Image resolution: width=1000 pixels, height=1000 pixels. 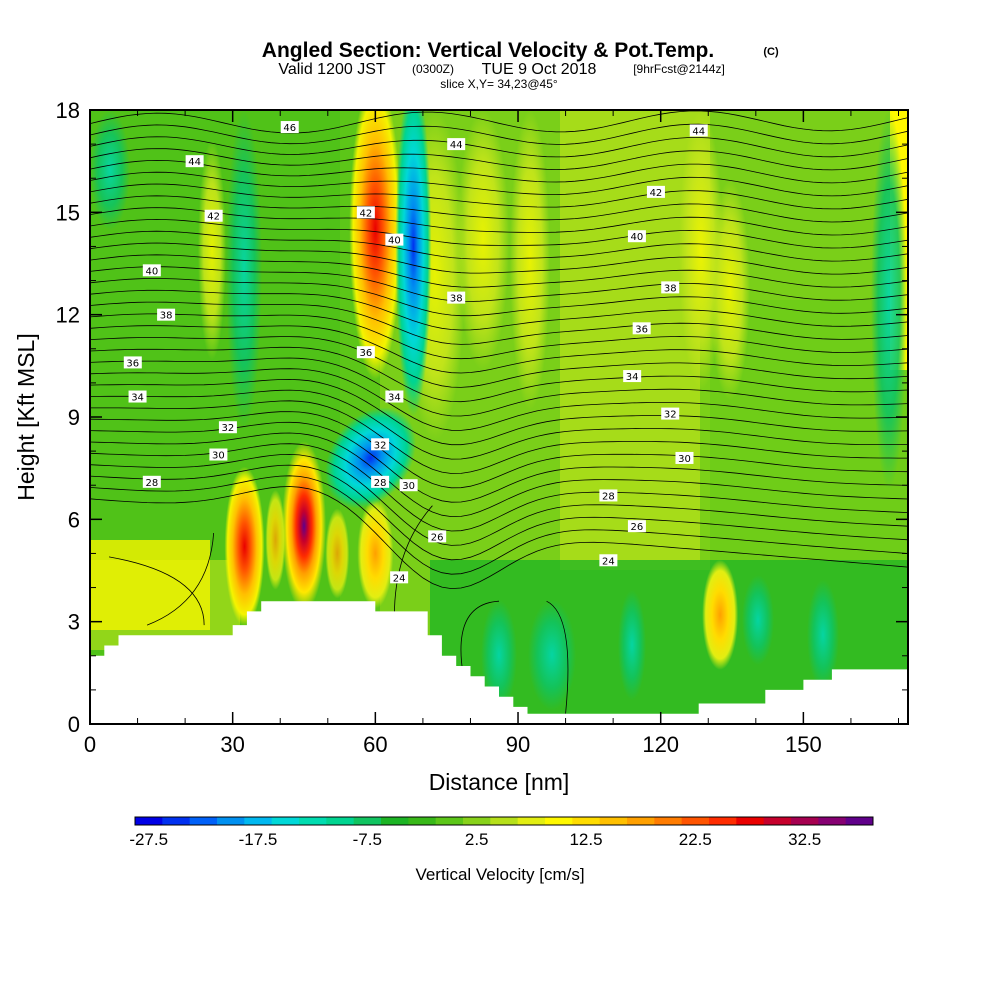 I want to click on theta-label: 44, so click(x=194, y=161).